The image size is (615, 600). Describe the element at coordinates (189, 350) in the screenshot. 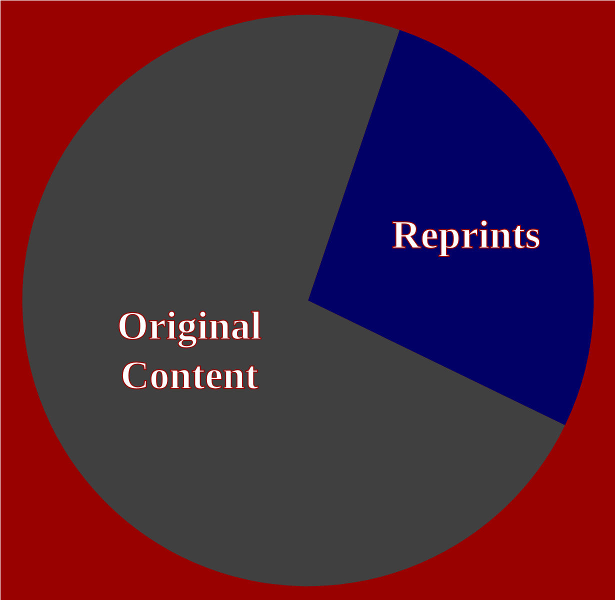

I see `slice-label: Original Content` at that location.